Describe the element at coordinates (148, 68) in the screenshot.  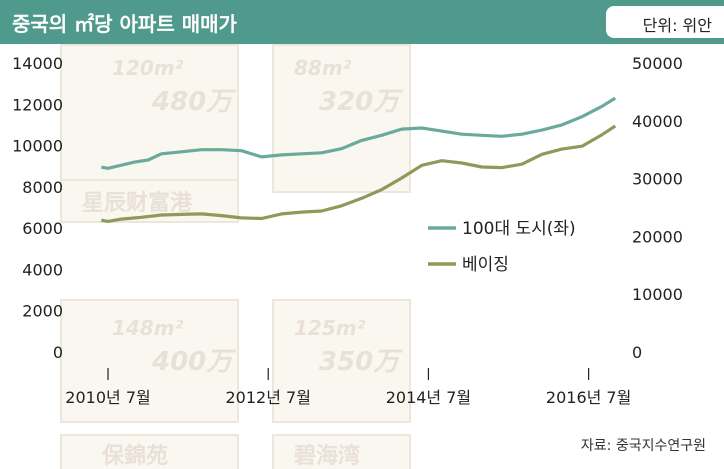
I see `background-text: 120m²` at that location.